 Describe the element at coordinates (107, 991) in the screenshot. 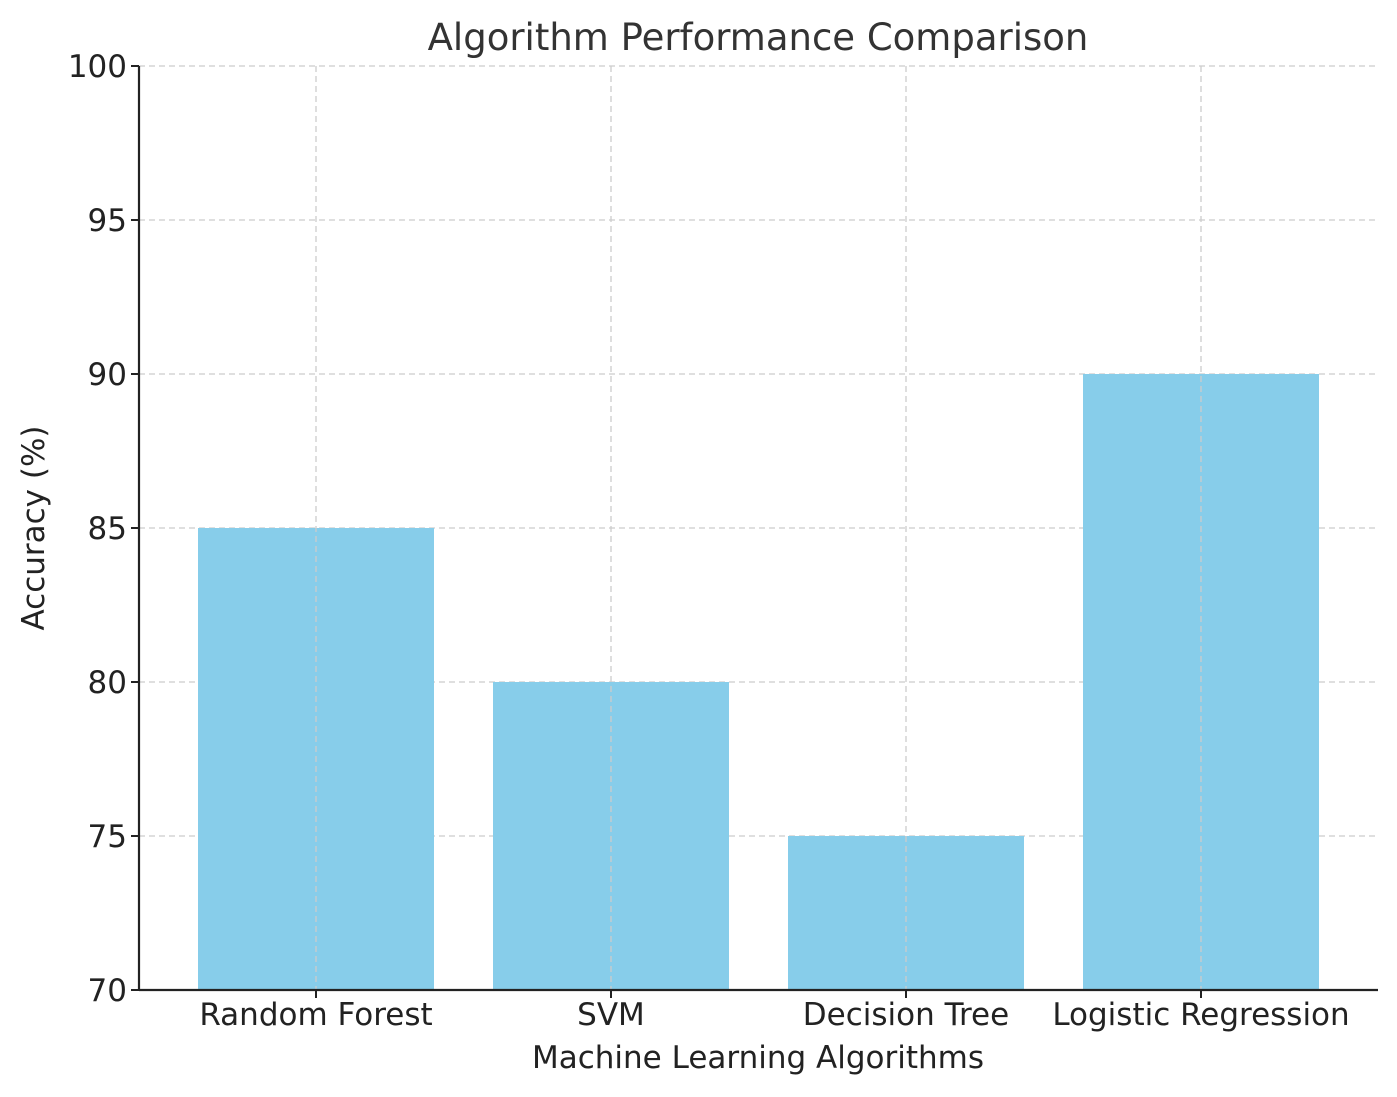

I see `y-tick-label: 70` at that location.